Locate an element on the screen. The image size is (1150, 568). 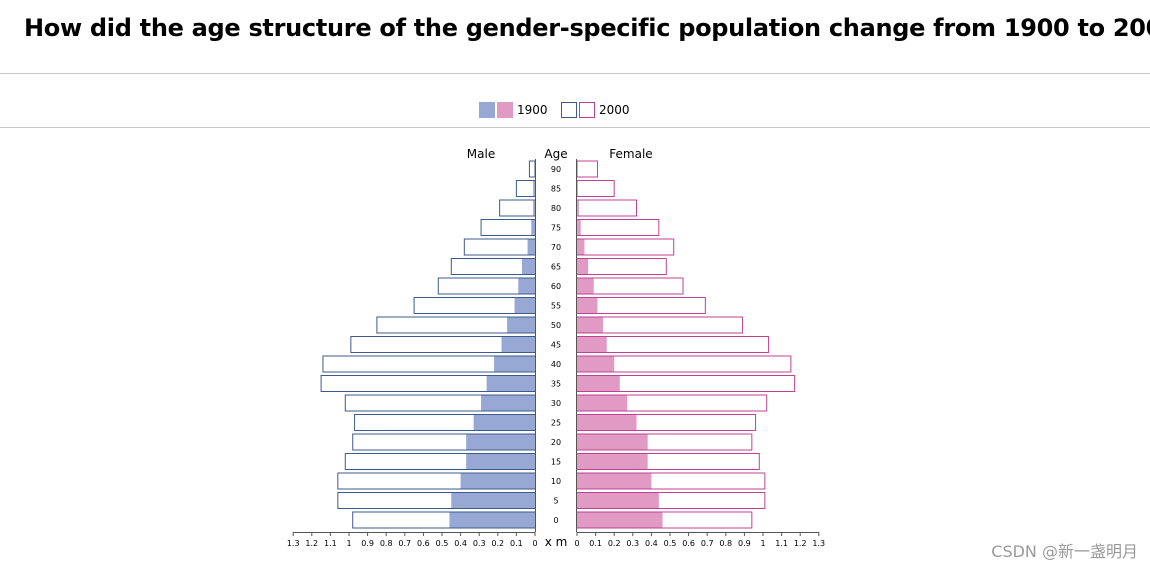
female-x-tick-label: 0.2 is located at coordinates (614, 543).